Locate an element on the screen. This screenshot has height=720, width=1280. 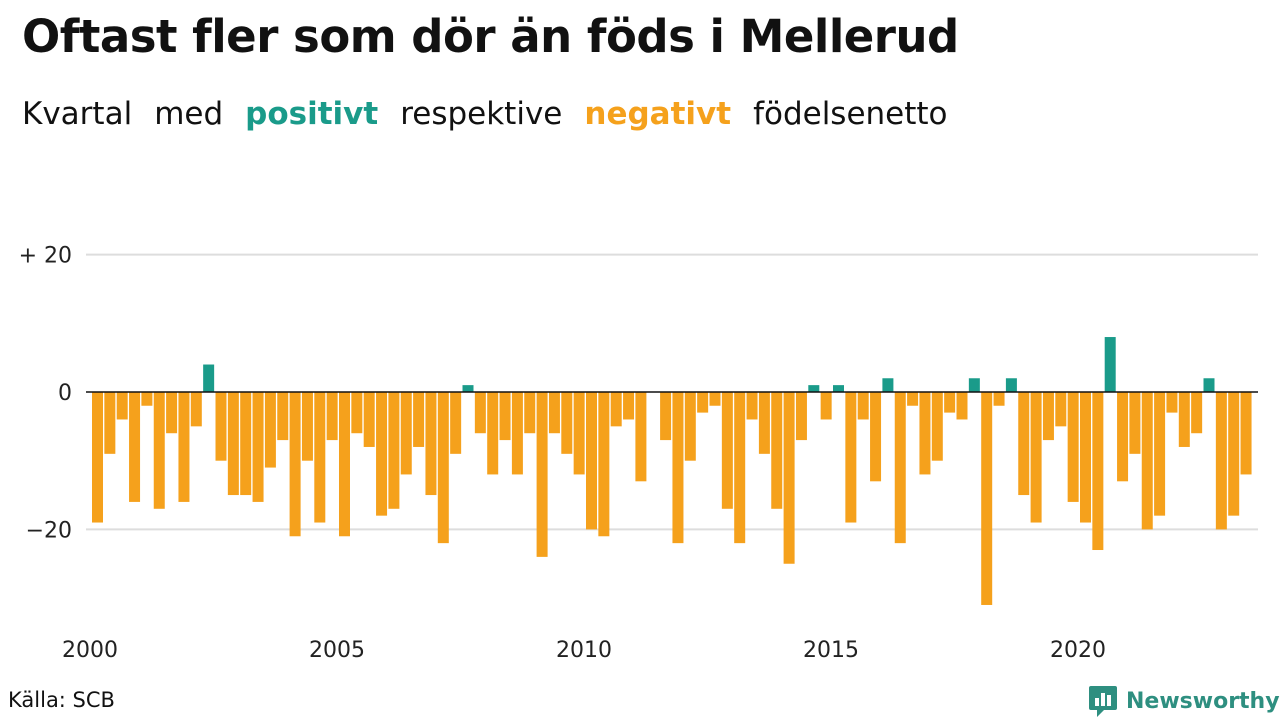
y-tick-label: −20 is located at coordinates (49, 530).